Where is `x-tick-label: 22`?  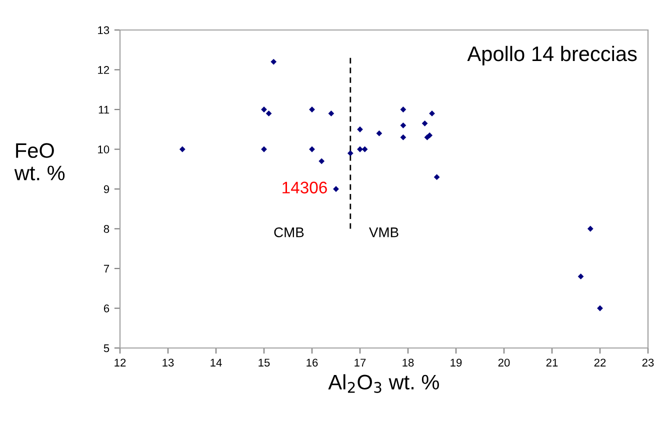 x-tick-label: 22 is located at coordinates (600, 362).